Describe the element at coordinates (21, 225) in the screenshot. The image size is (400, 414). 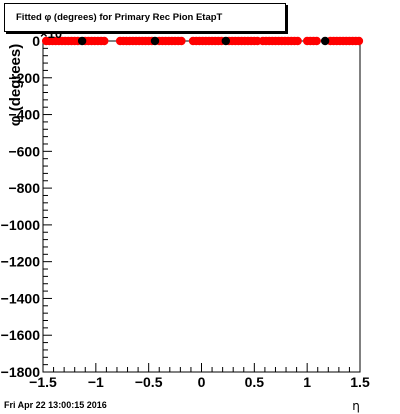
I see `y-tick-label: −1000` at that location.